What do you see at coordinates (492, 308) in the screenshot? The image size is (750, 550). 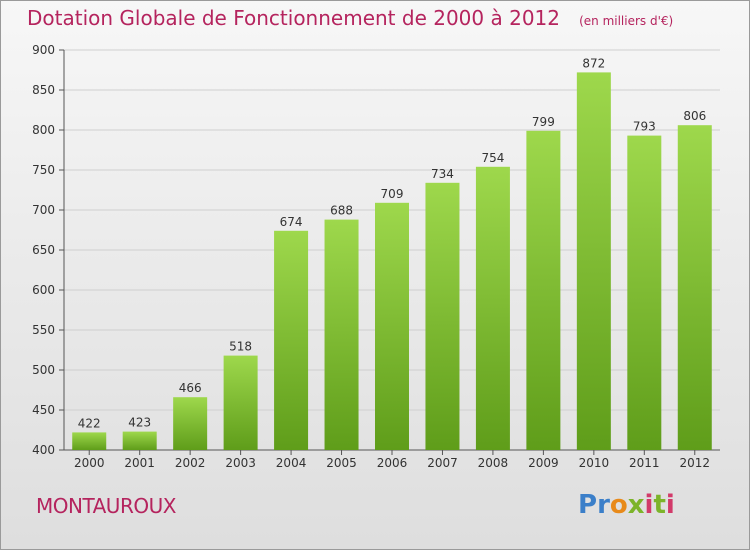 I see `bar-2008` at bounding box center [492, 308].